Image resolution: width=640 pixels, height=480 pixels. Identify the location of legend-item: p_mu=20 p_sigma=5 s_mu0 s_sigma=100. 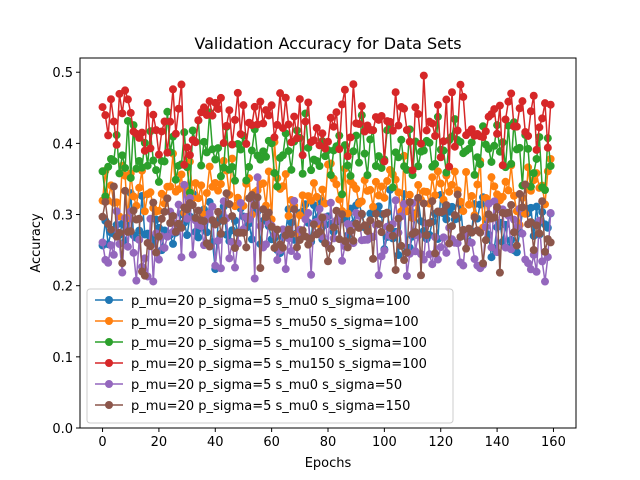
(252, 301).